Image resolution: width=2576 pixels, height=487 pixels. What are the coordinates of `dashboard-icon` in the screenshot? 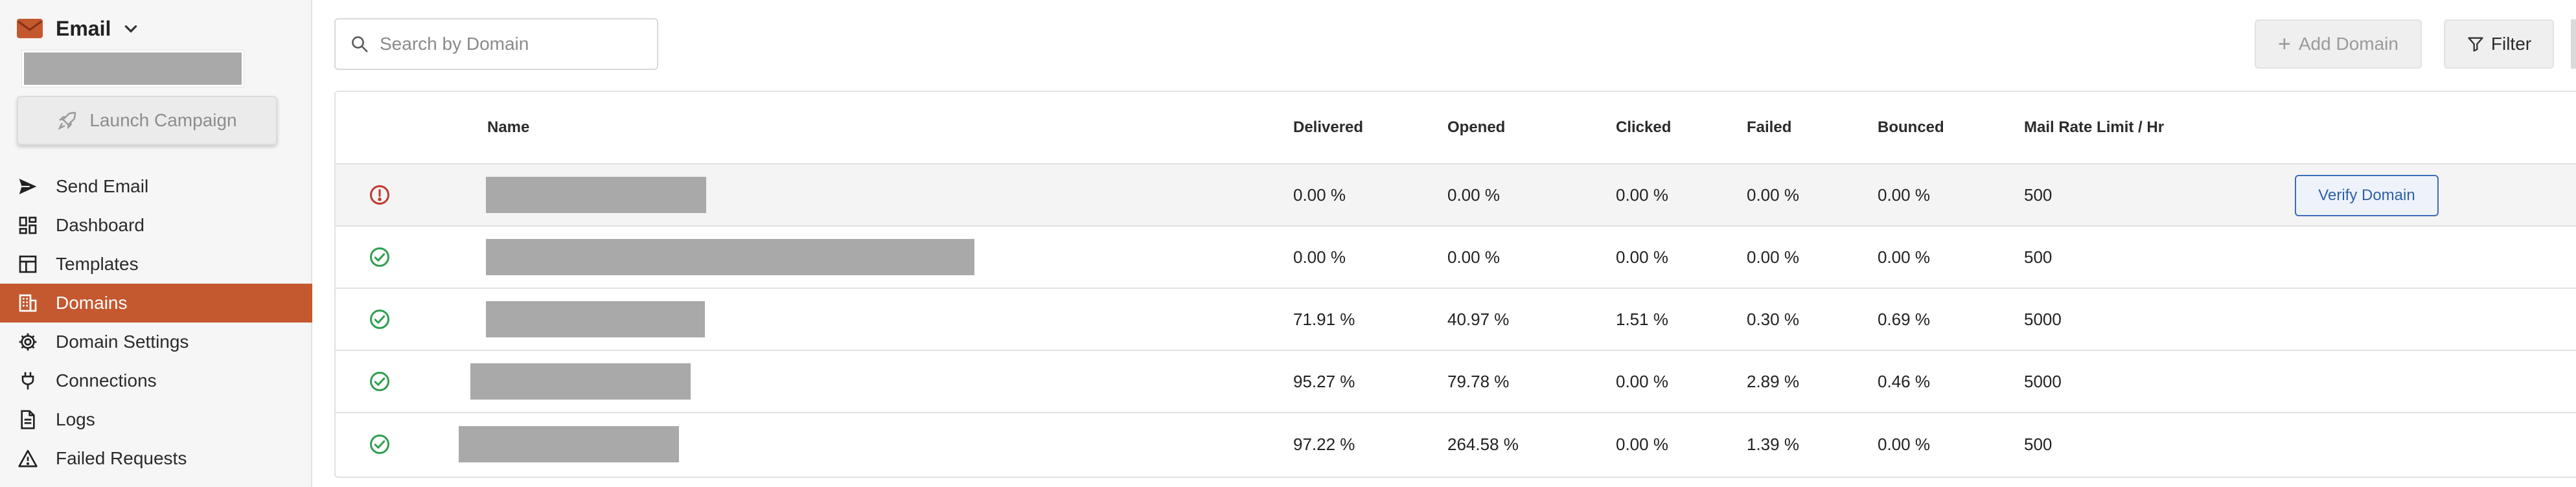 It's located at (28, 225).